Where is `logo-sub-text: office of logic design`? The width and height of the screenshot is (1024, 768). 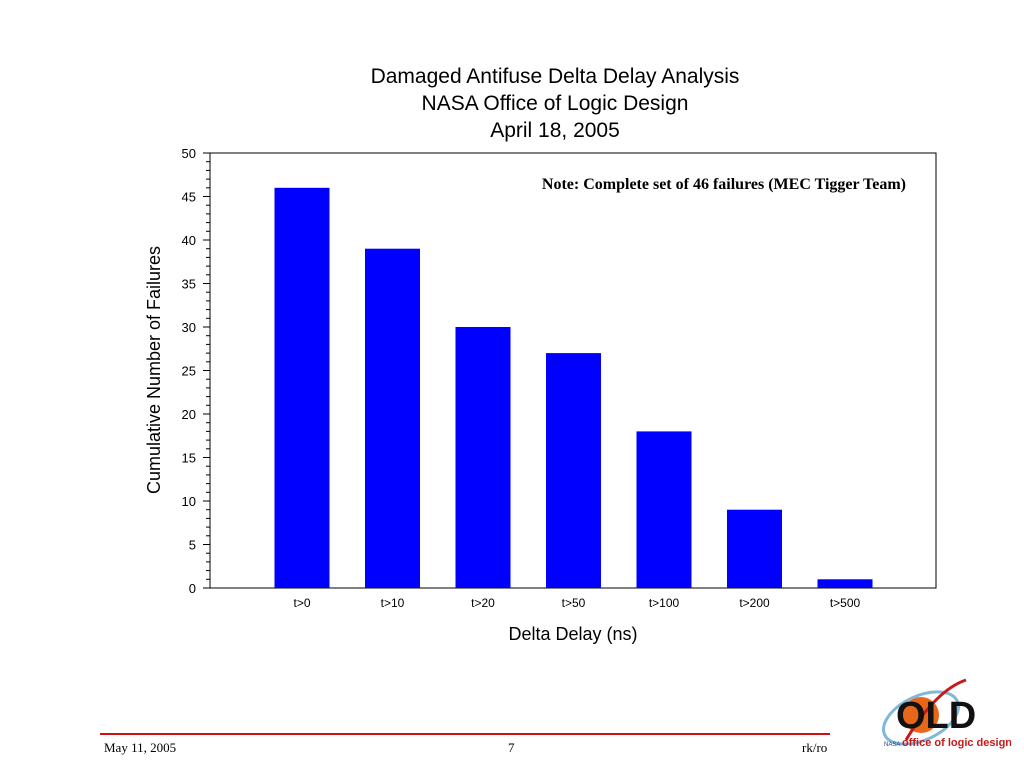
logo-sub-text: office of logic design is located at coordinates (956, 743).